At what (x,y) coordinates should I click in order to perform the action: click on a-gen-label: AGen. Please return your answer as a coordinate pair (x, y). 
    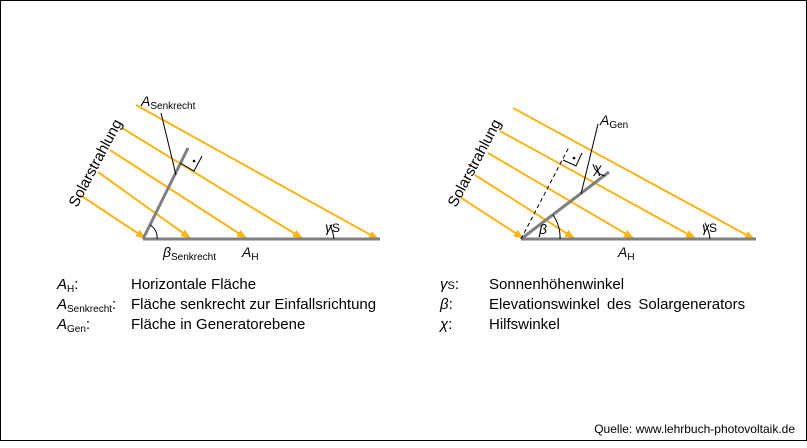
    Looking at the image, I should click on (614, 121).